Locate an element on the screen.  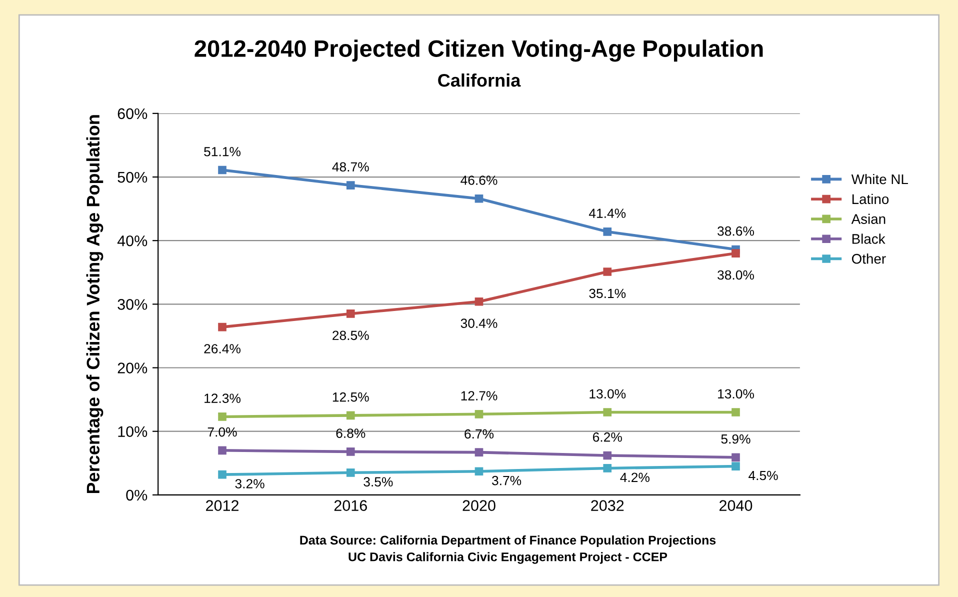
y-tick-label: 40% is located at coordinates (132, 240).